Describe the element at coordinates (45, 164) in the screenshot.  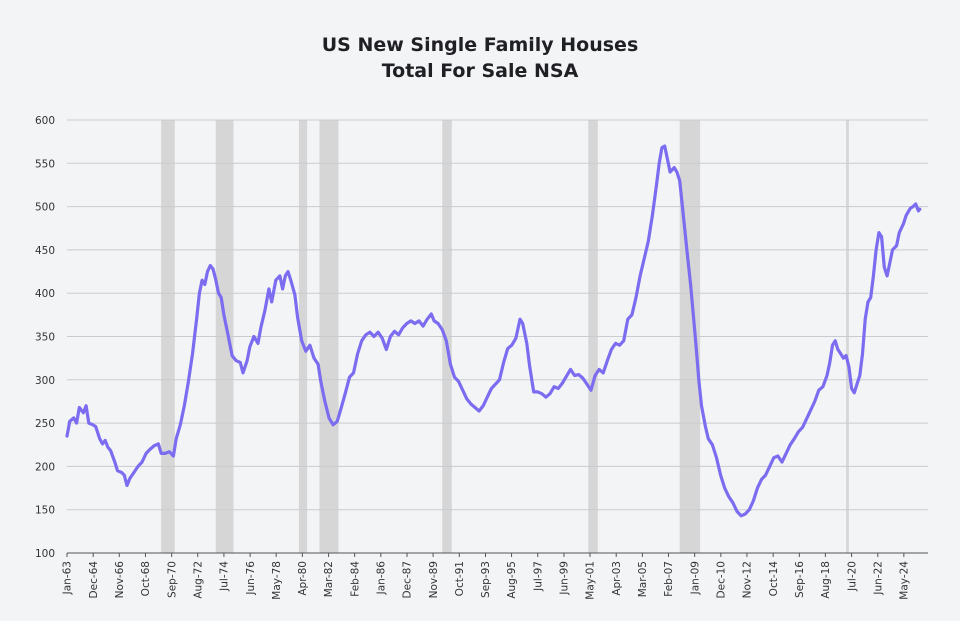
I see `y-tick-label-550: 550` at that location.